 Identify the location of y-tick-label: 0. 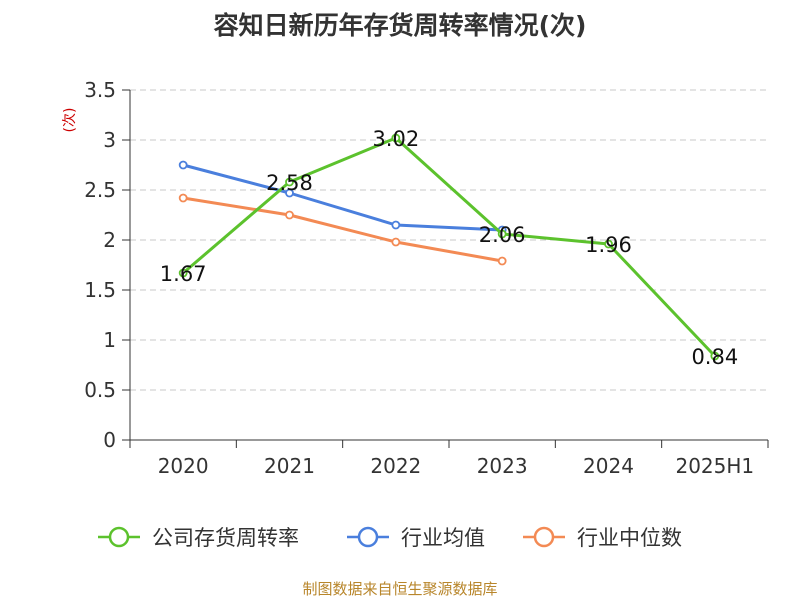
(109, 440).